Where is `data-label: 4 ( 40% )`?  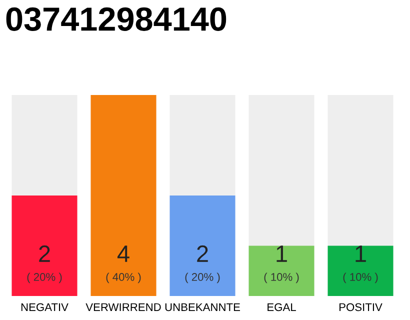 data-label: 4 ( 40% ) is located at coordinates (123, 265).